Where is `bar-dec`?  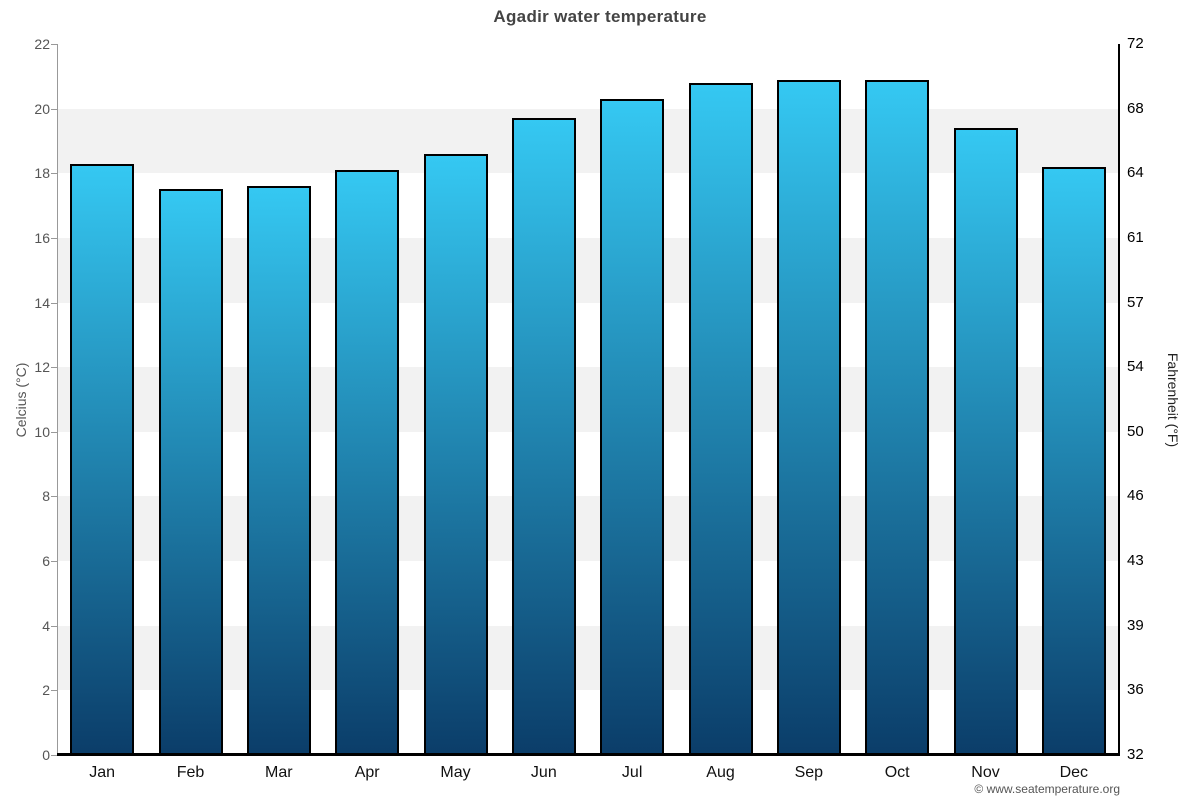
bar-dec is located at coordinates (1073, 460).